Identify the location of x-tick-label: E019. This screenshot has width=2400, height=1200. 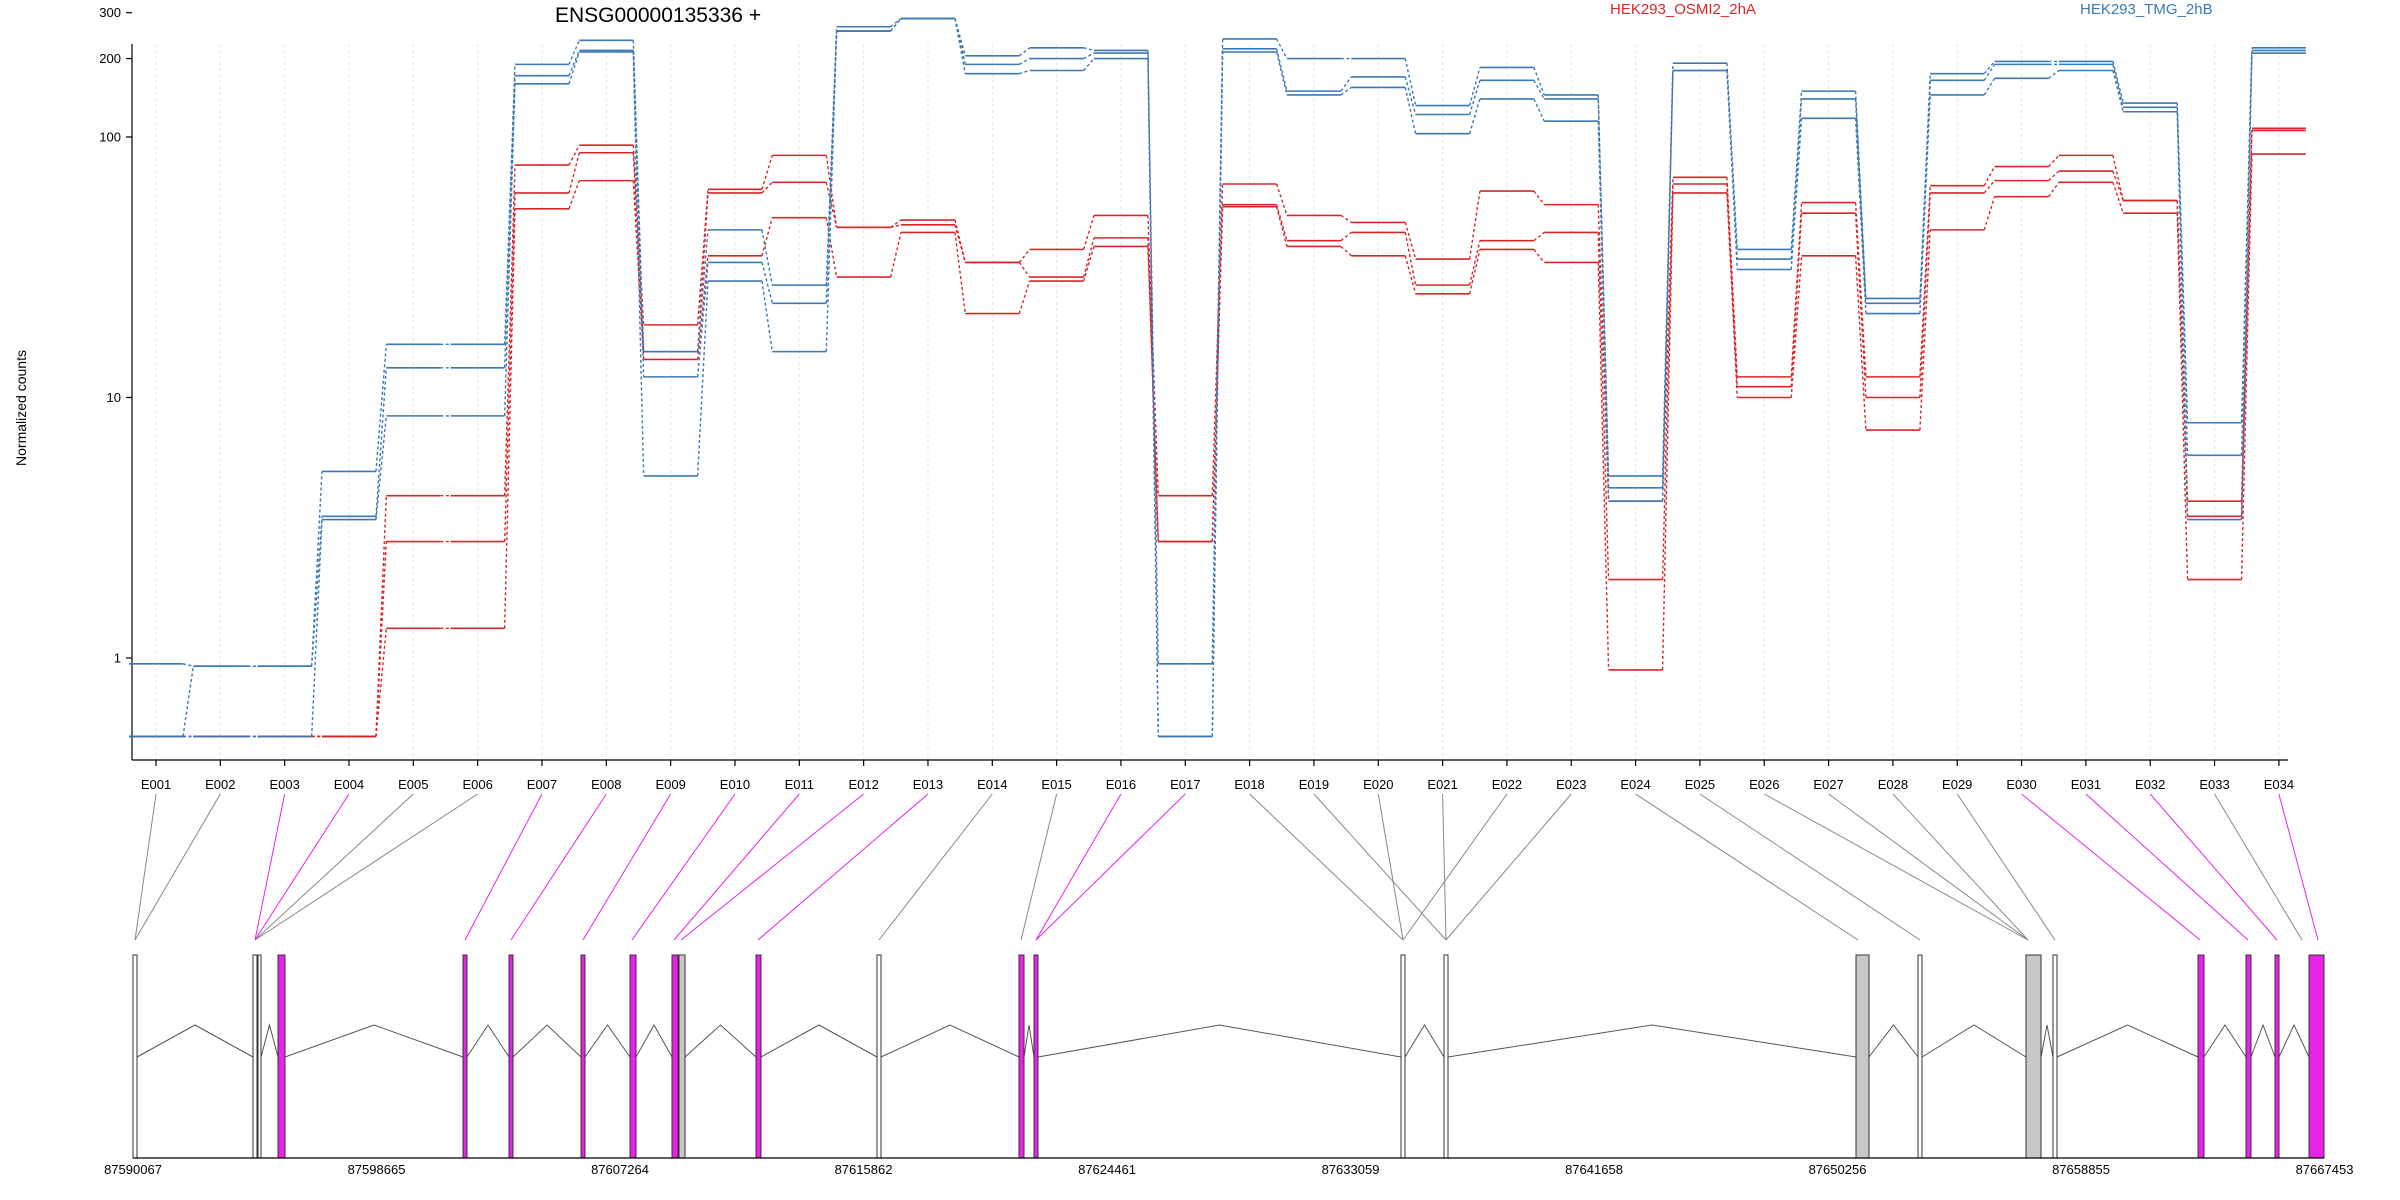
(1314, 784).